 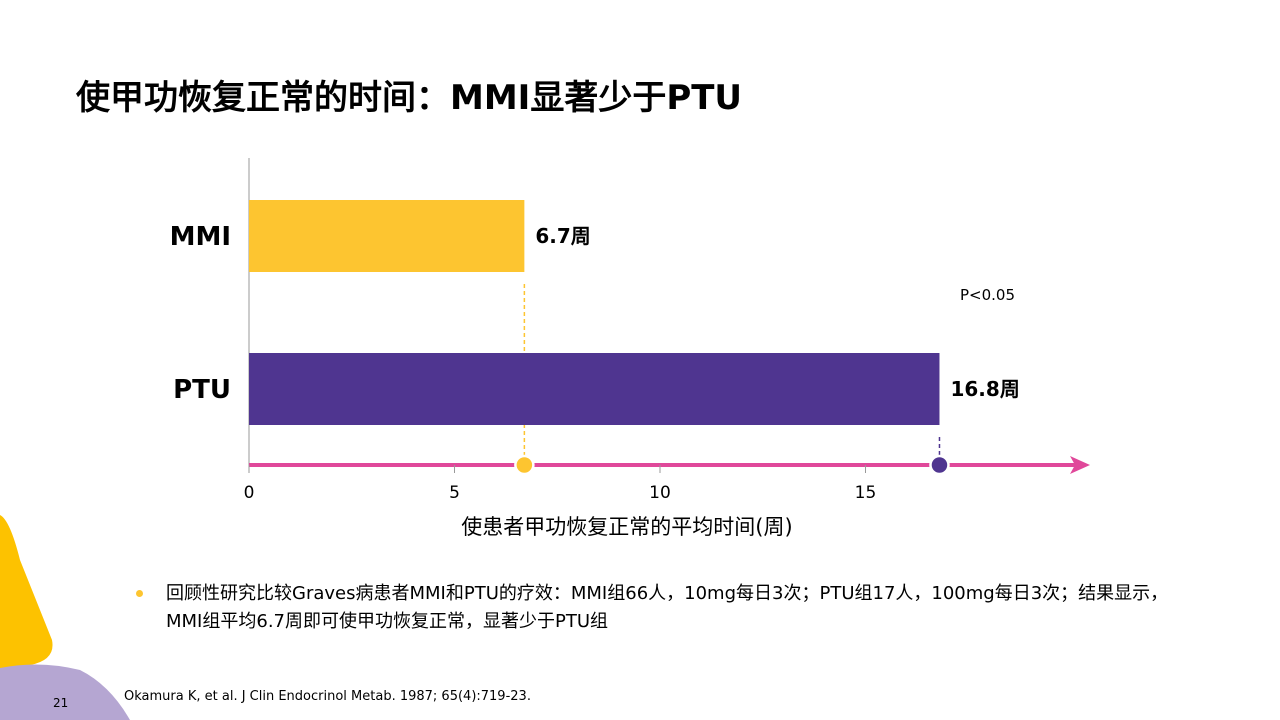 What do you see at coordinates (454, 493) in the screenshot?
I see `x-tick-label: 5` at bounding box center [454, 493].